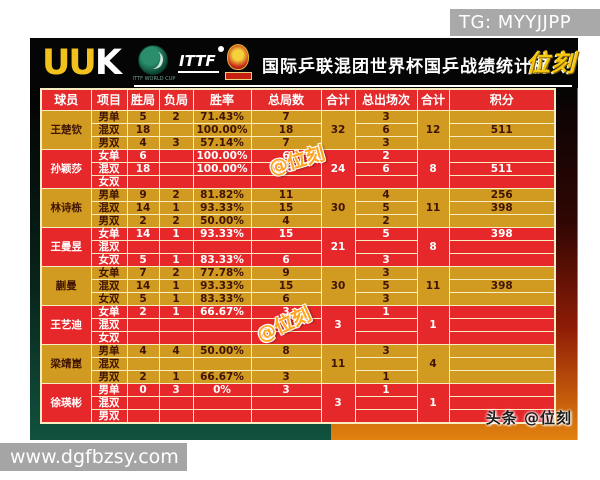 The width and height of the screenshot is (600, 480). What do you see at coordinates (66, 99) in the screenshot?
I see `column-header: 球员` at bounding box center [66, 99].